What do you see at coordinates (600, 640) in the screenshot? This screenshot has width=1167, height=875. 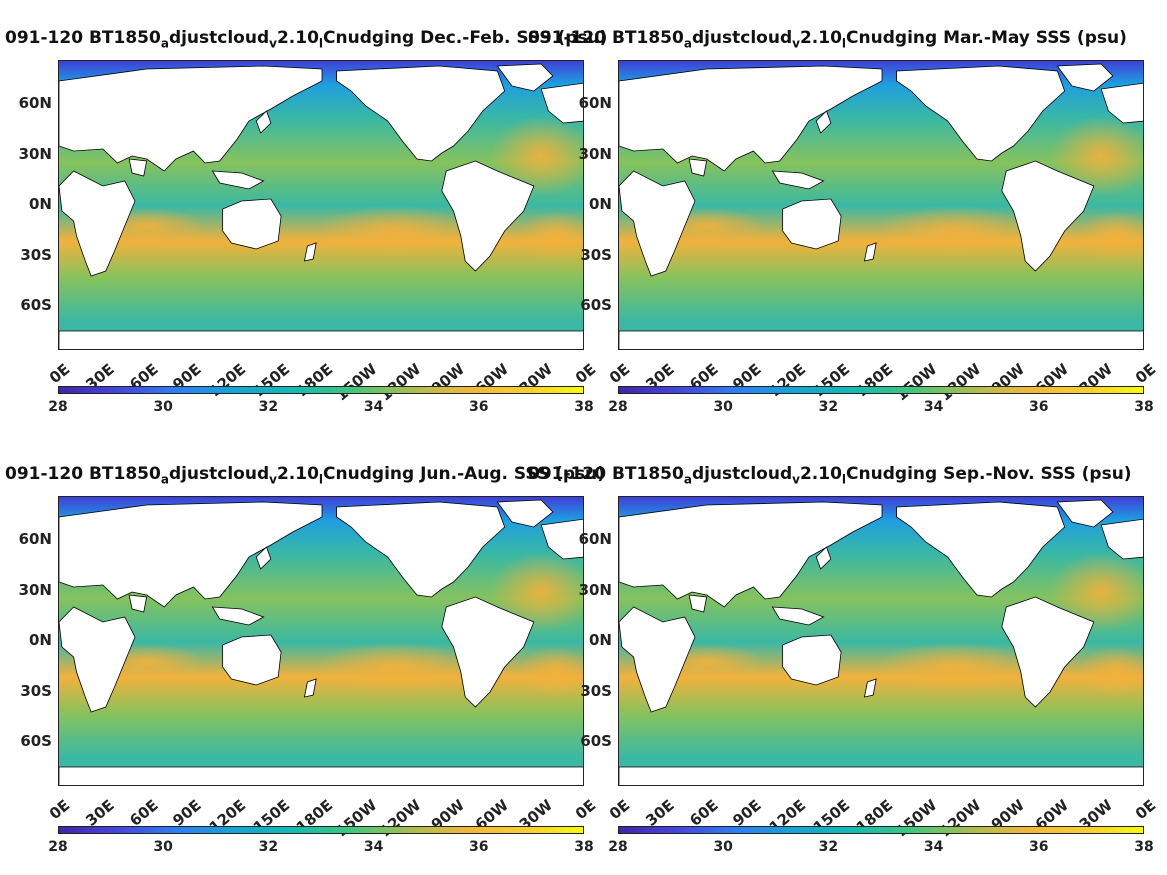 I see `lat-label: 0N` at bounding box center [600, 640].